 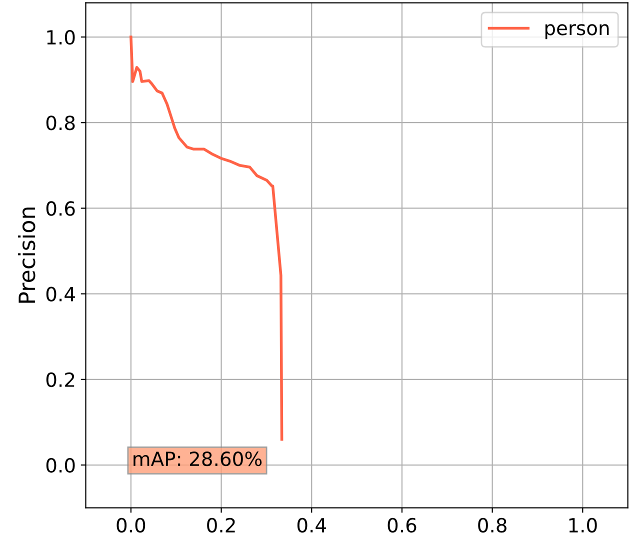 What do you see at coordinates (311, 525) in the screenshot?
I see `x-tick-label: 0.4` at bounding box center [311, 525].